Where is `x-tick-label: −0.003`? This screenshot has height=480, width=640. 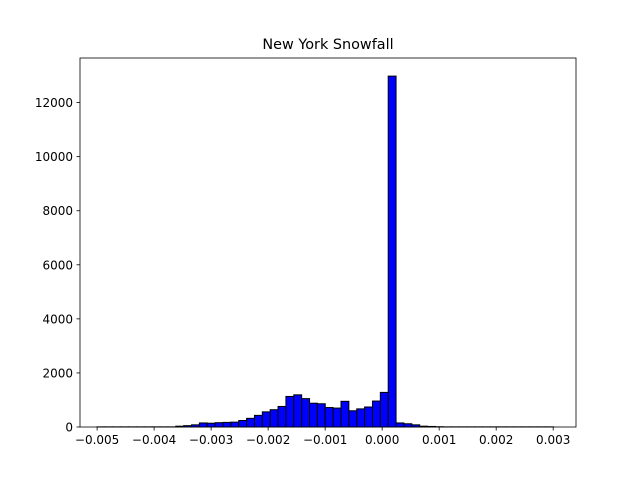 x-tick-label: −0.003 is located at coordinates (211, 440).